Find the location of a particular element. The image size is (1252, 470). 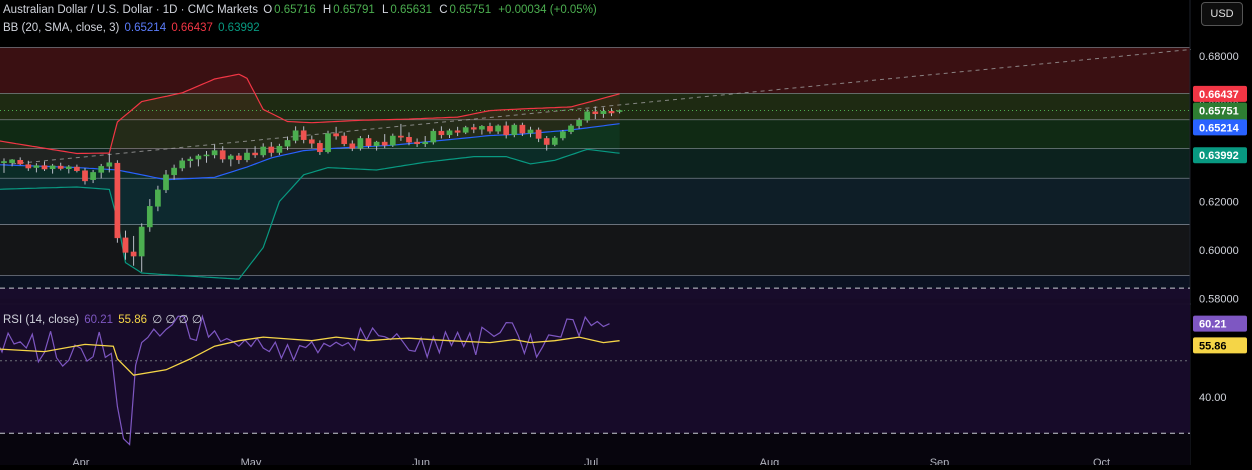

bb-upper-fill is located at coordinates (310, 127).